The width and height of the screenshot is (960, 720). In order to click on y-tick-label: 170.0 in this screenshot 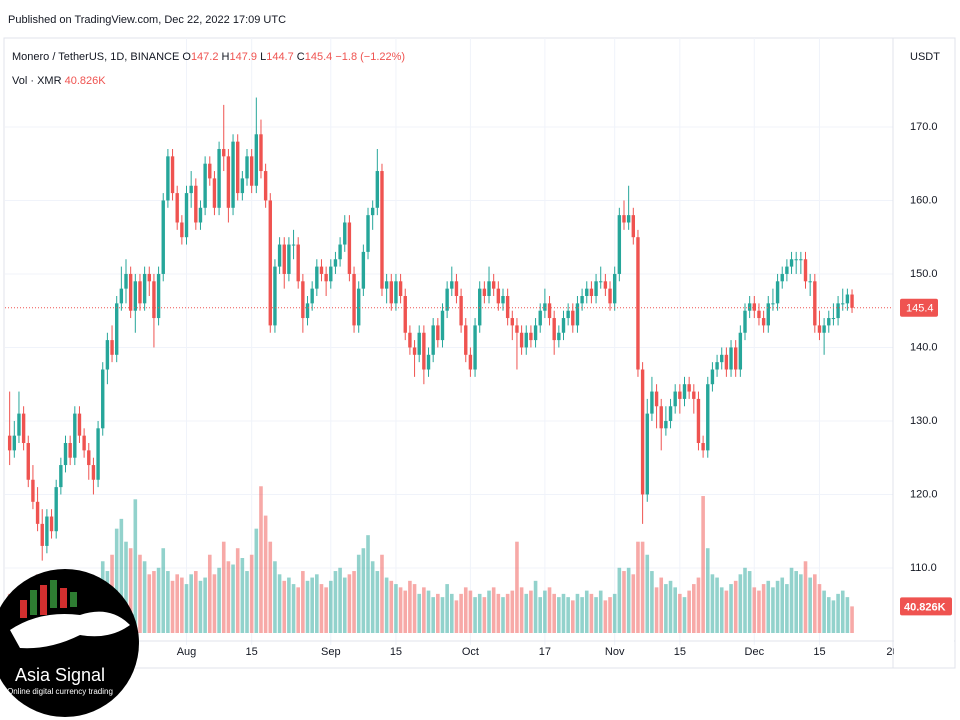, I will do `click(924, 127)`.